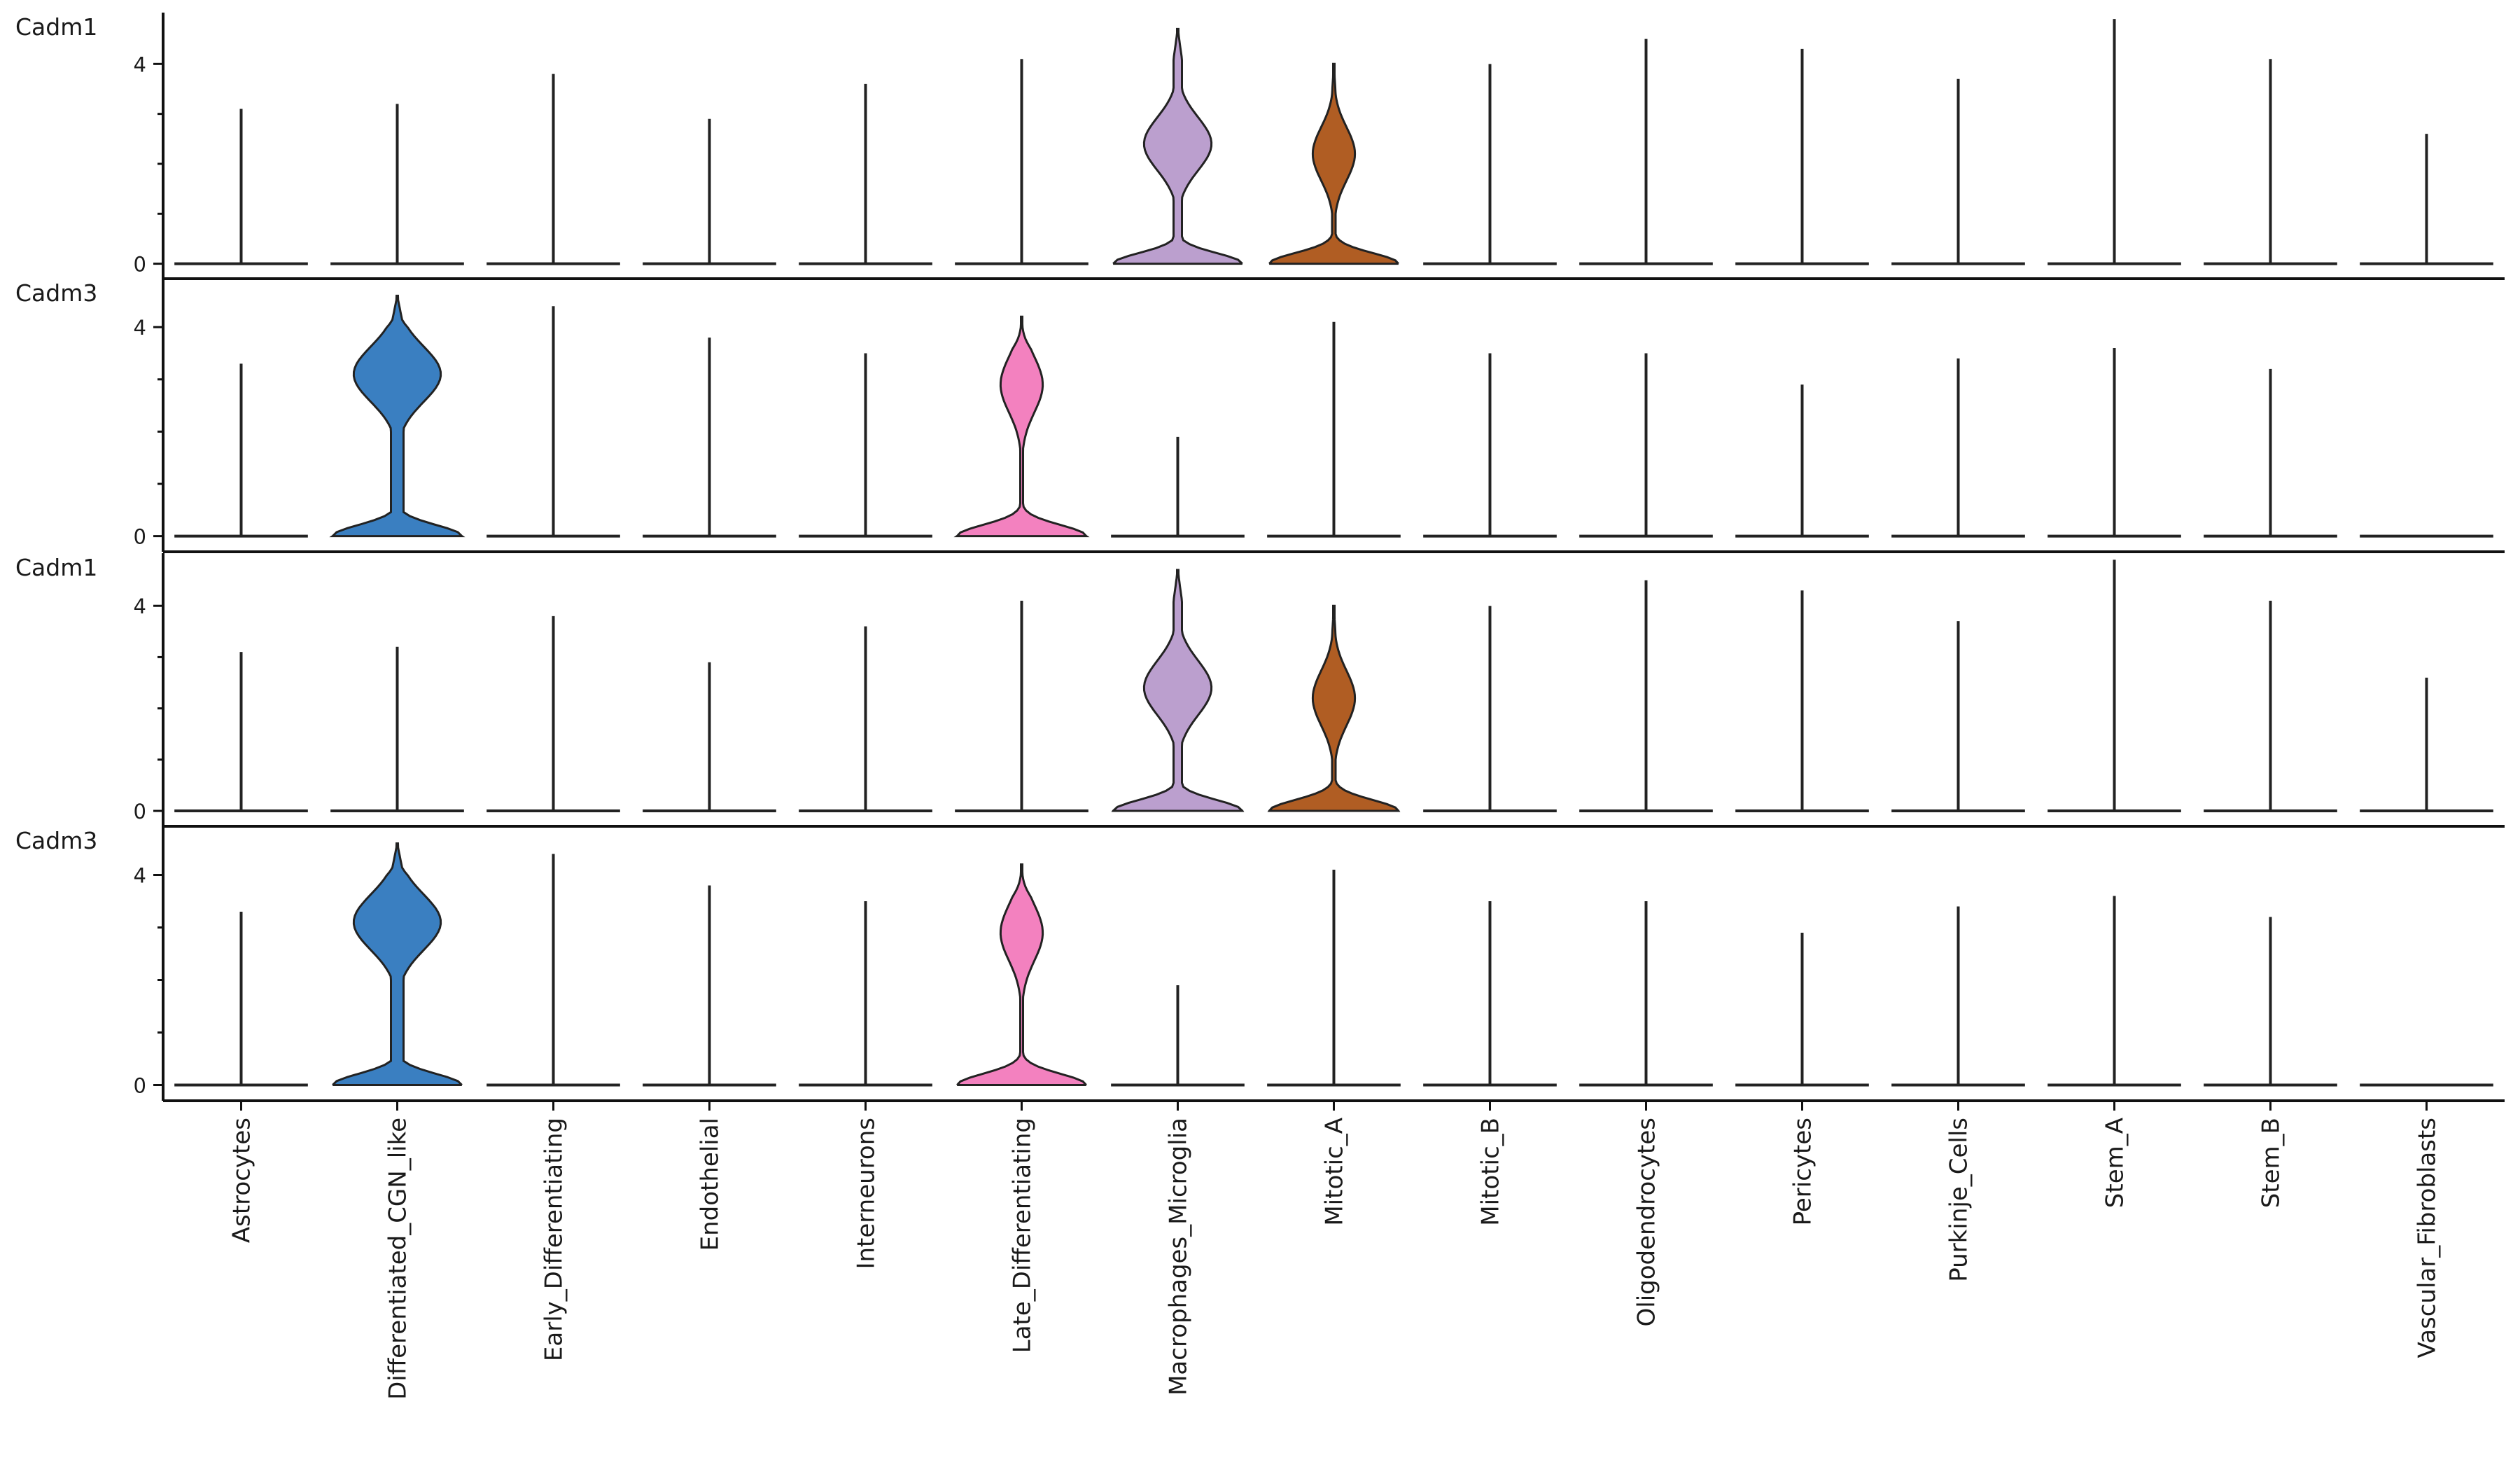 Image resolution: width=2520 pixels, height=1474 pixels. Describe the element at coordinates (1491, 1172) in the screenshot. I see `x-tick-label: Mitotic_B` at that location.